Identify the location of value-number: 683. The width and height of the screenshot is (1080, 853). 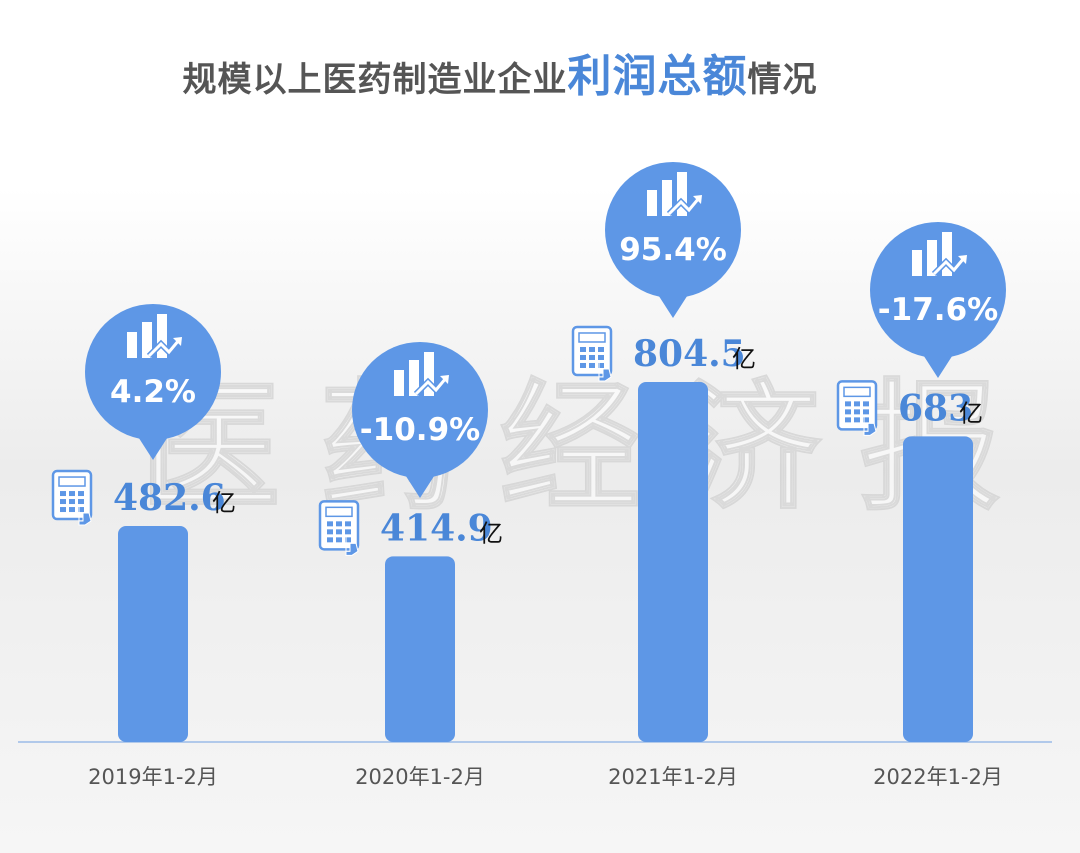
(935, 408).